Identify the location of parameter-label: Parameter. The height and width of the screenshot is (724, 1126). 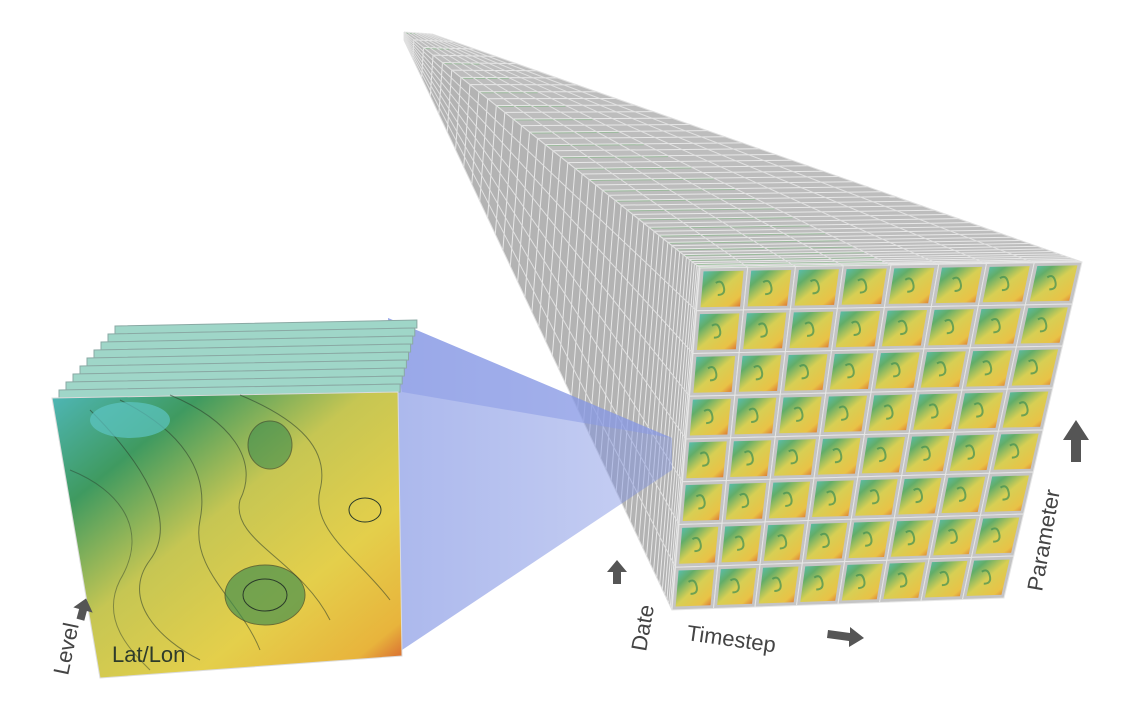
(1043, 539).